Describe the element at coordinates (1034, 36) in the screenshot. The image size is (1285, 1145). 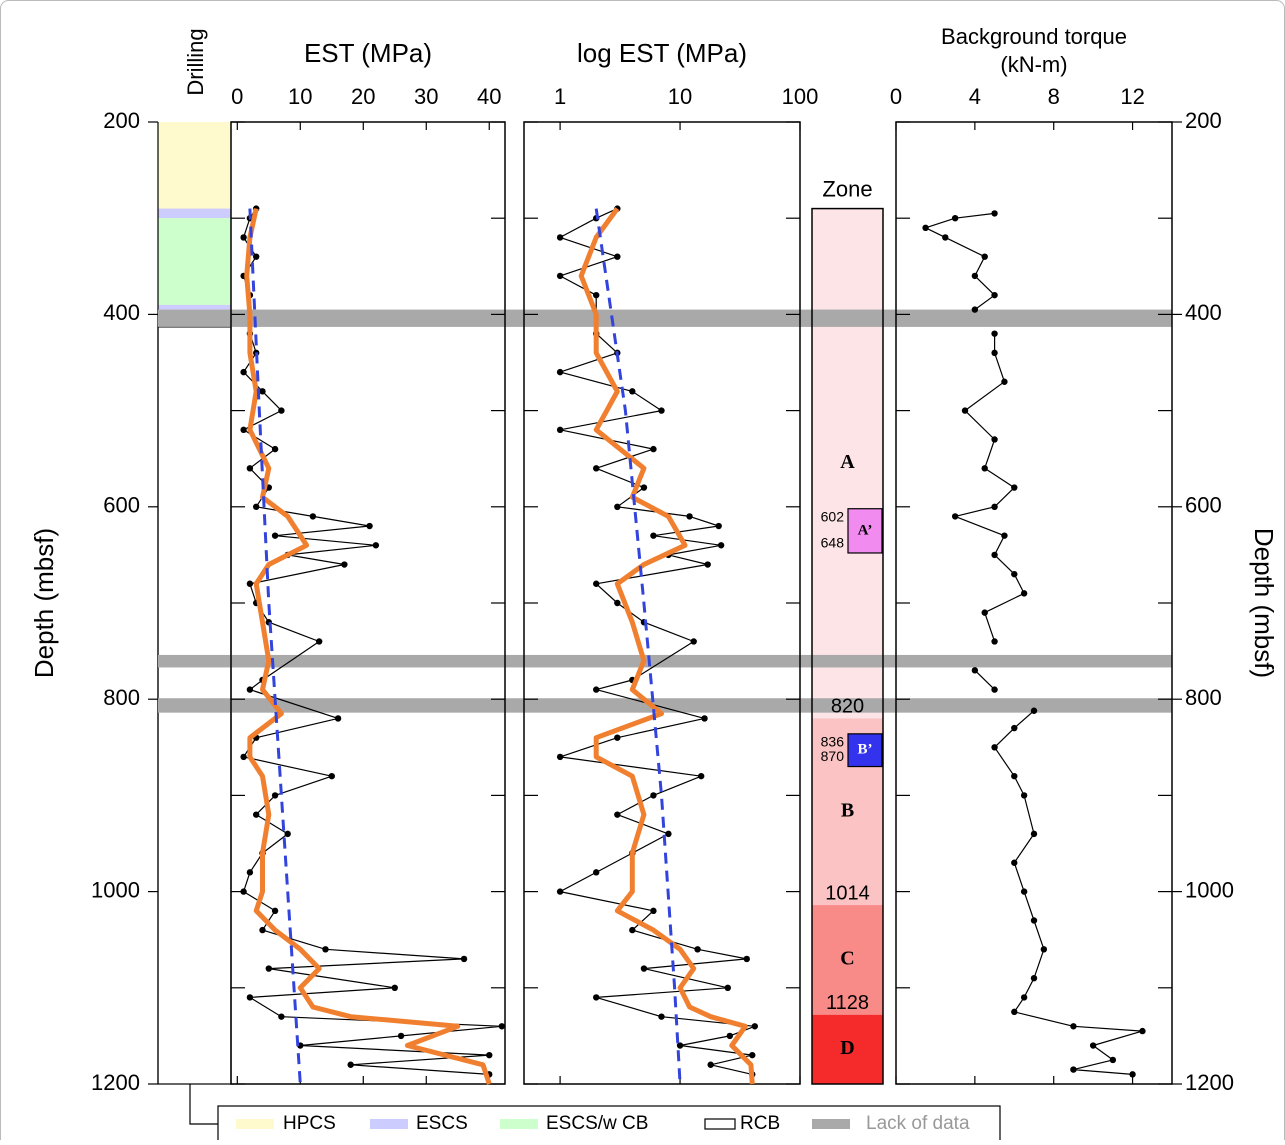
I see `panel-title: Background torque` at that location.